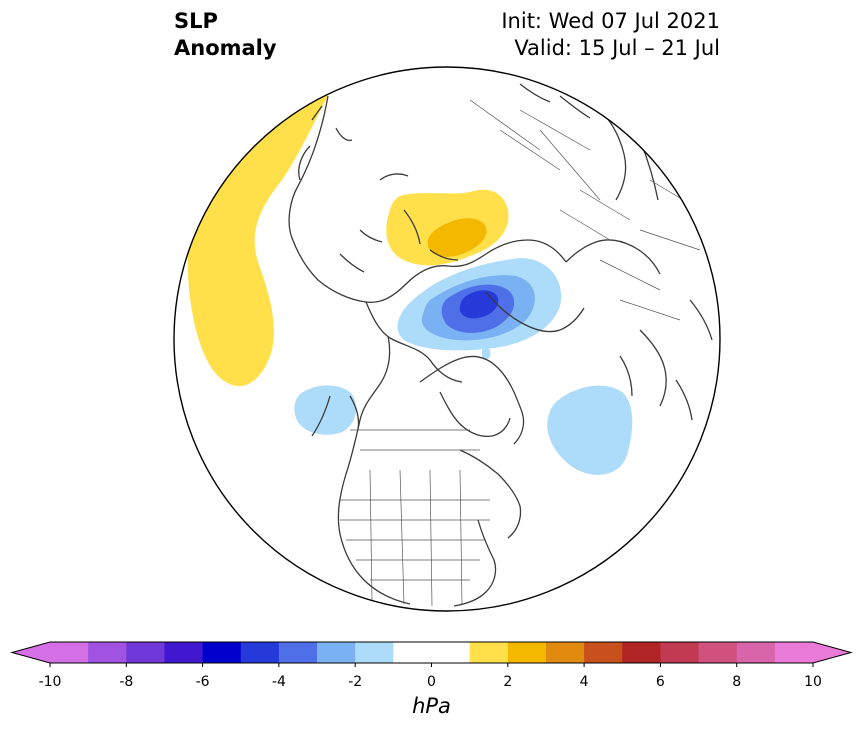  What do you see at coordinates (813, 682) in the screenshot?
I see `colorbar-tick-label: 10` at bounding box center [813, 682].